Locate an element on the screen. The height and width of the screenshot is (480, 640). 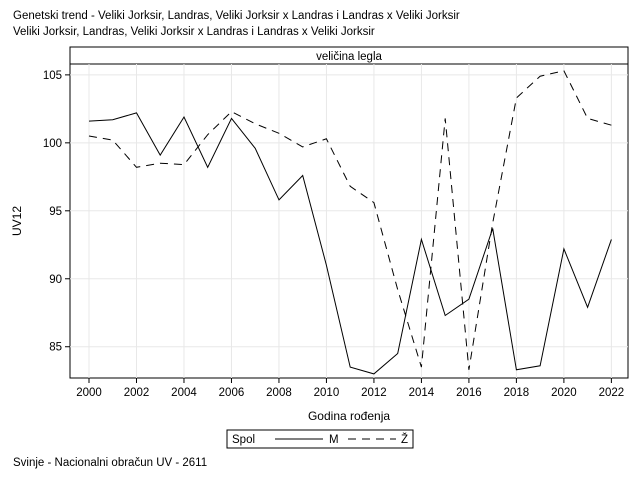
x-tick-label: 2014 is located at coordinates (422, 393).